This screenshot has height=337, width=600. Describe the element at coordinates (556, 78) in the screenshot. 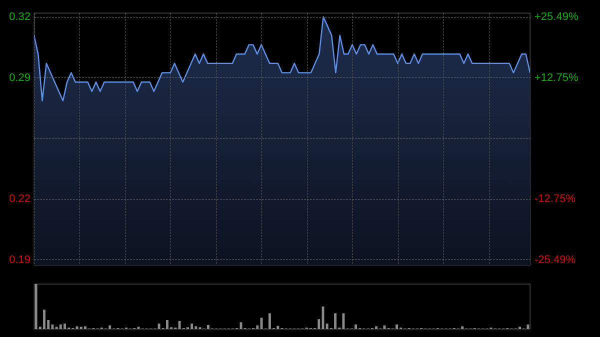

I see `y2-tick-label: +12.75%` at that location.